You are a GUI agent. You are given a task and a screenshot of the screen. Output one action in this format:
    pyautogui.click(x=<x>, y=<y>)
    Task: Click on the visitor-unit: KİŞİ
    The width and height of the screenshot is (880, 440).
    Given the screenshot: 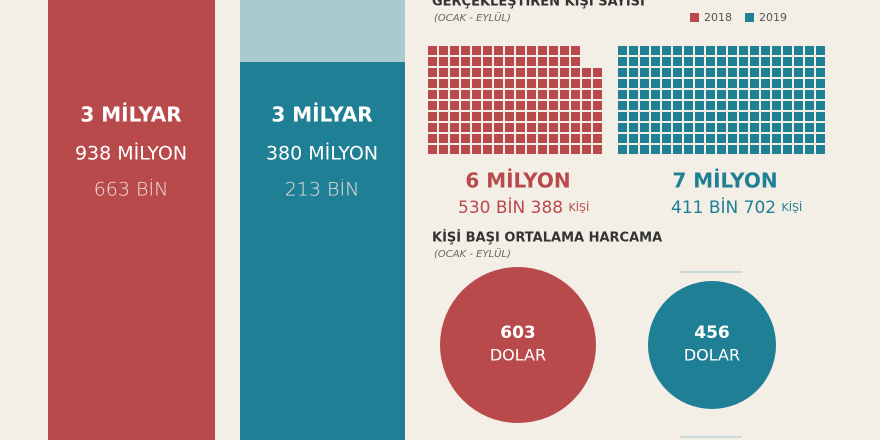 What is the action you would take?
    pyautogui.click(x=579, y=207)
    